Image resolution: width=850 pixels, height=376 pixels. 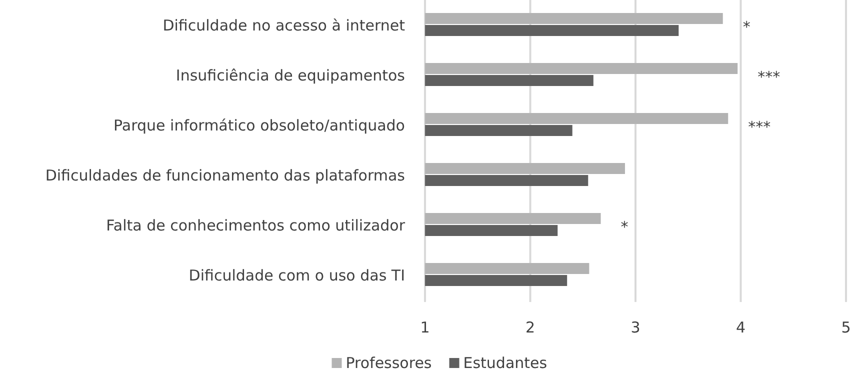 I want to click on x-tick-label: 1, so click(x=425, y=327).